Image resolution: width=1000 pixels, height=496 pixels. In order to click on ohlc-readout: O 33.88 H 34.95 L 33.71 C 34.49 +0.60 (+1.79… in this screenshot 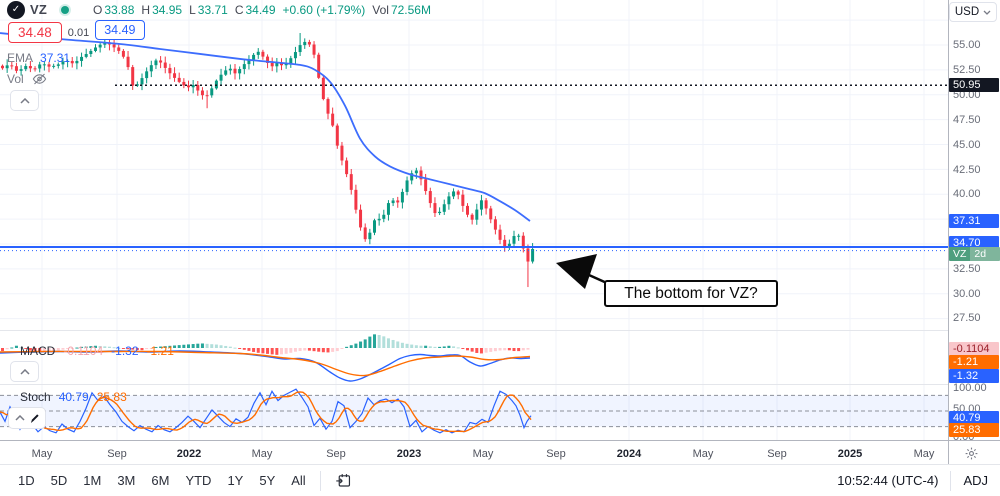, I will do `click(258, 10)`.